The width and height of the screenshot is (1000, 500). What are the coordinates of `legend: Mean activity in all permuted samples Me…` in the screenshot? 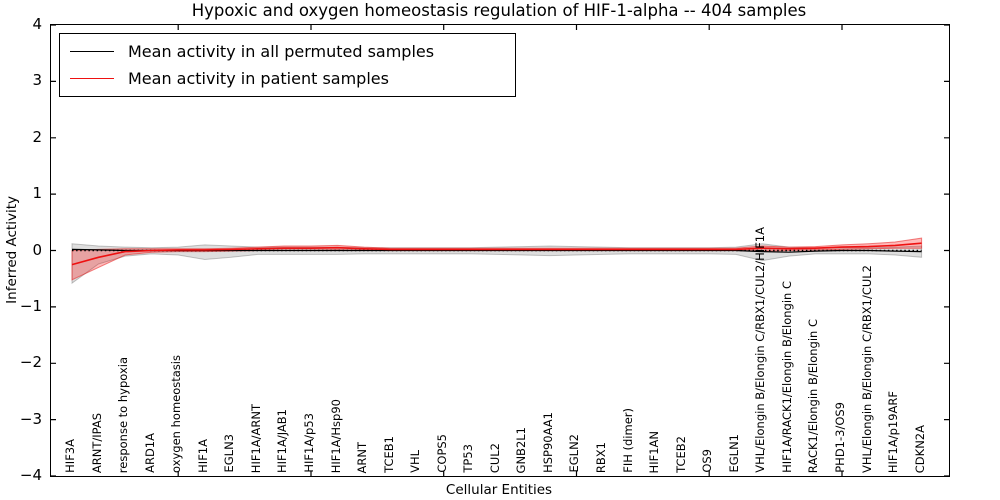 It's located at (287, 65).